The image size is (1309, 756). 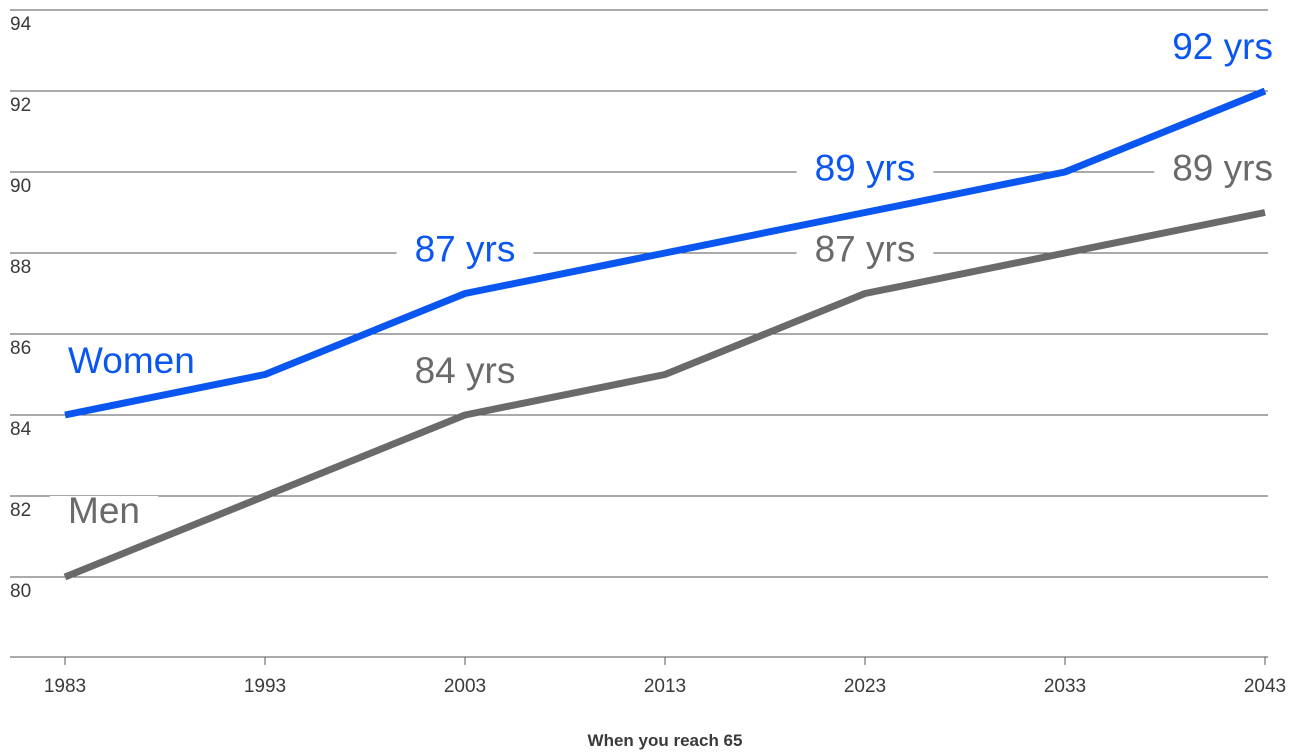 I want to click on series-label: Women, so click(x=131, y=360).